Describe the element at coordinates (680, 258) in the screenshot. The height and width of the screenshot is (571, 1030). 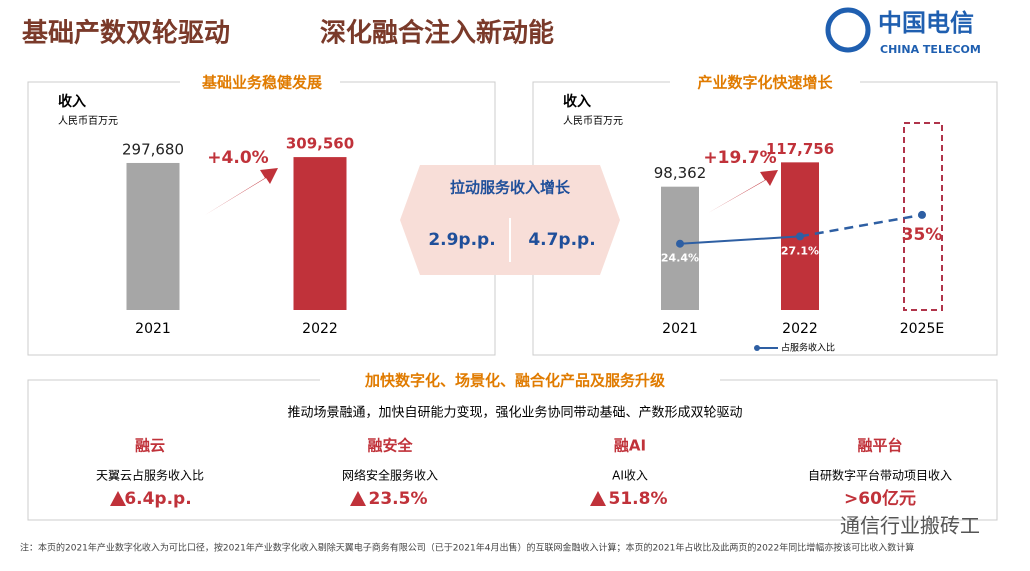
I see `share-label: 24.4%` at that location.